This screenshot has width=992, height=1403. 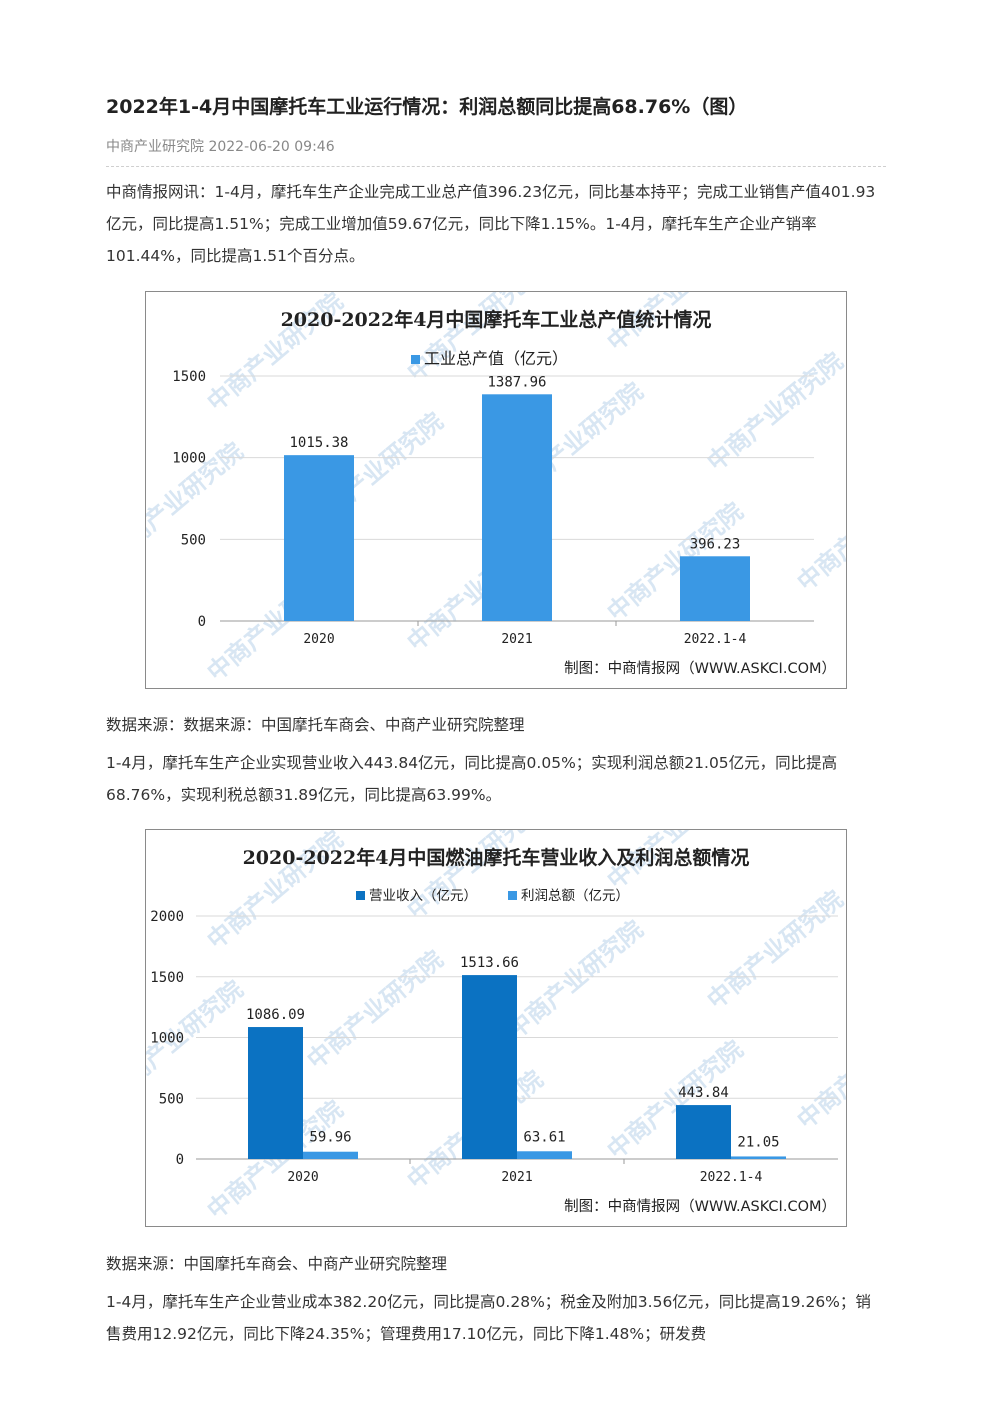 What do you see at coordinates (758, 1142) in the screenshot?
I see `bar-data-label: 21.05` at bounding box center [758, 1142].